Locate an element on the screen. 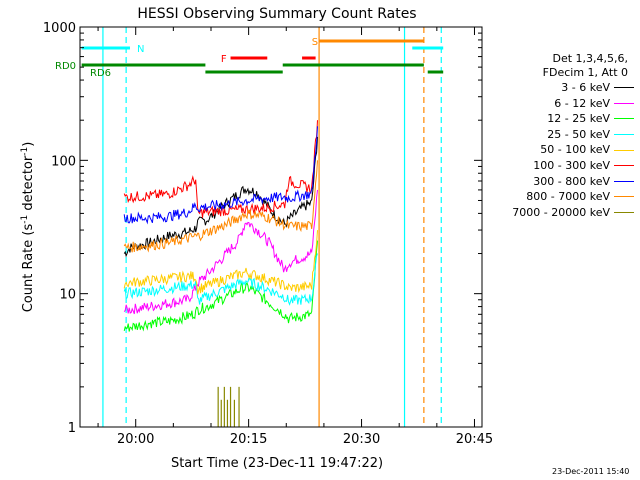 This screenshot has height=480, width=640. legend-entry: 25 - 50 keV is located at coordinates (567, 135).